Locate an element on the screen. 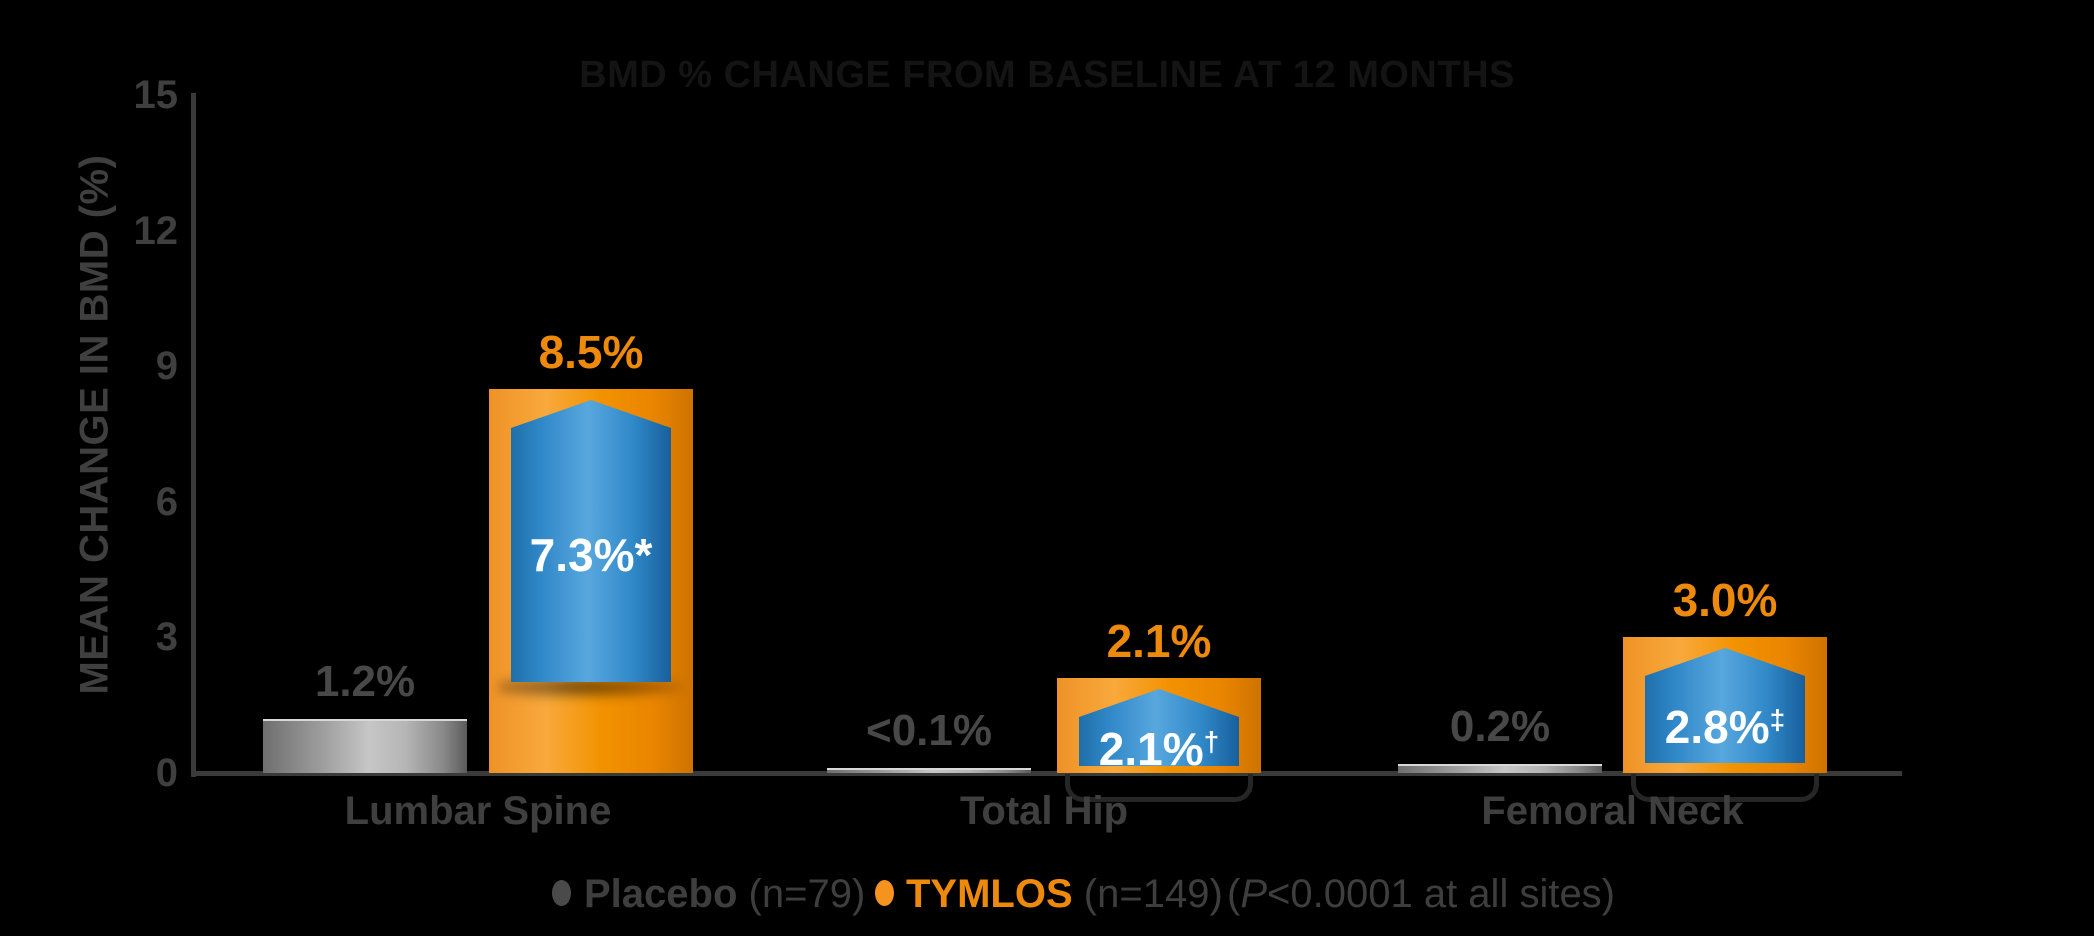 Image resolution: width=2094 pixels, height=936 pixels. p-value-note: (P<0.0001 at all sites) is located at coordinates (1421, 894).